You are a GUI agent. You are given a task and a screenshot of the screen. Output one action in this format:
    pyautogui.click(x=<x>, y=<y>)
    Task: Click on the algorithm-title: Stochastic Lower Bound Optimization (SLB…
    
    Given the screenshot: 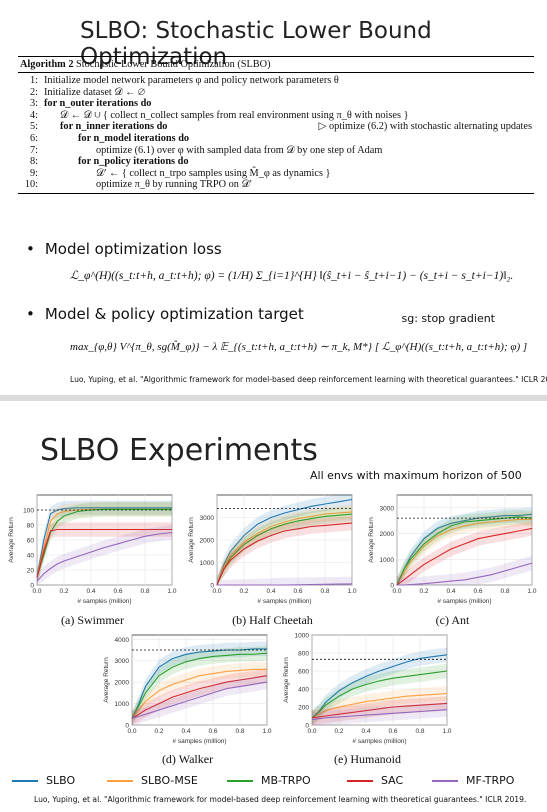 What is the action you would take?
    pyautogui.click(x=172, y=64)
    